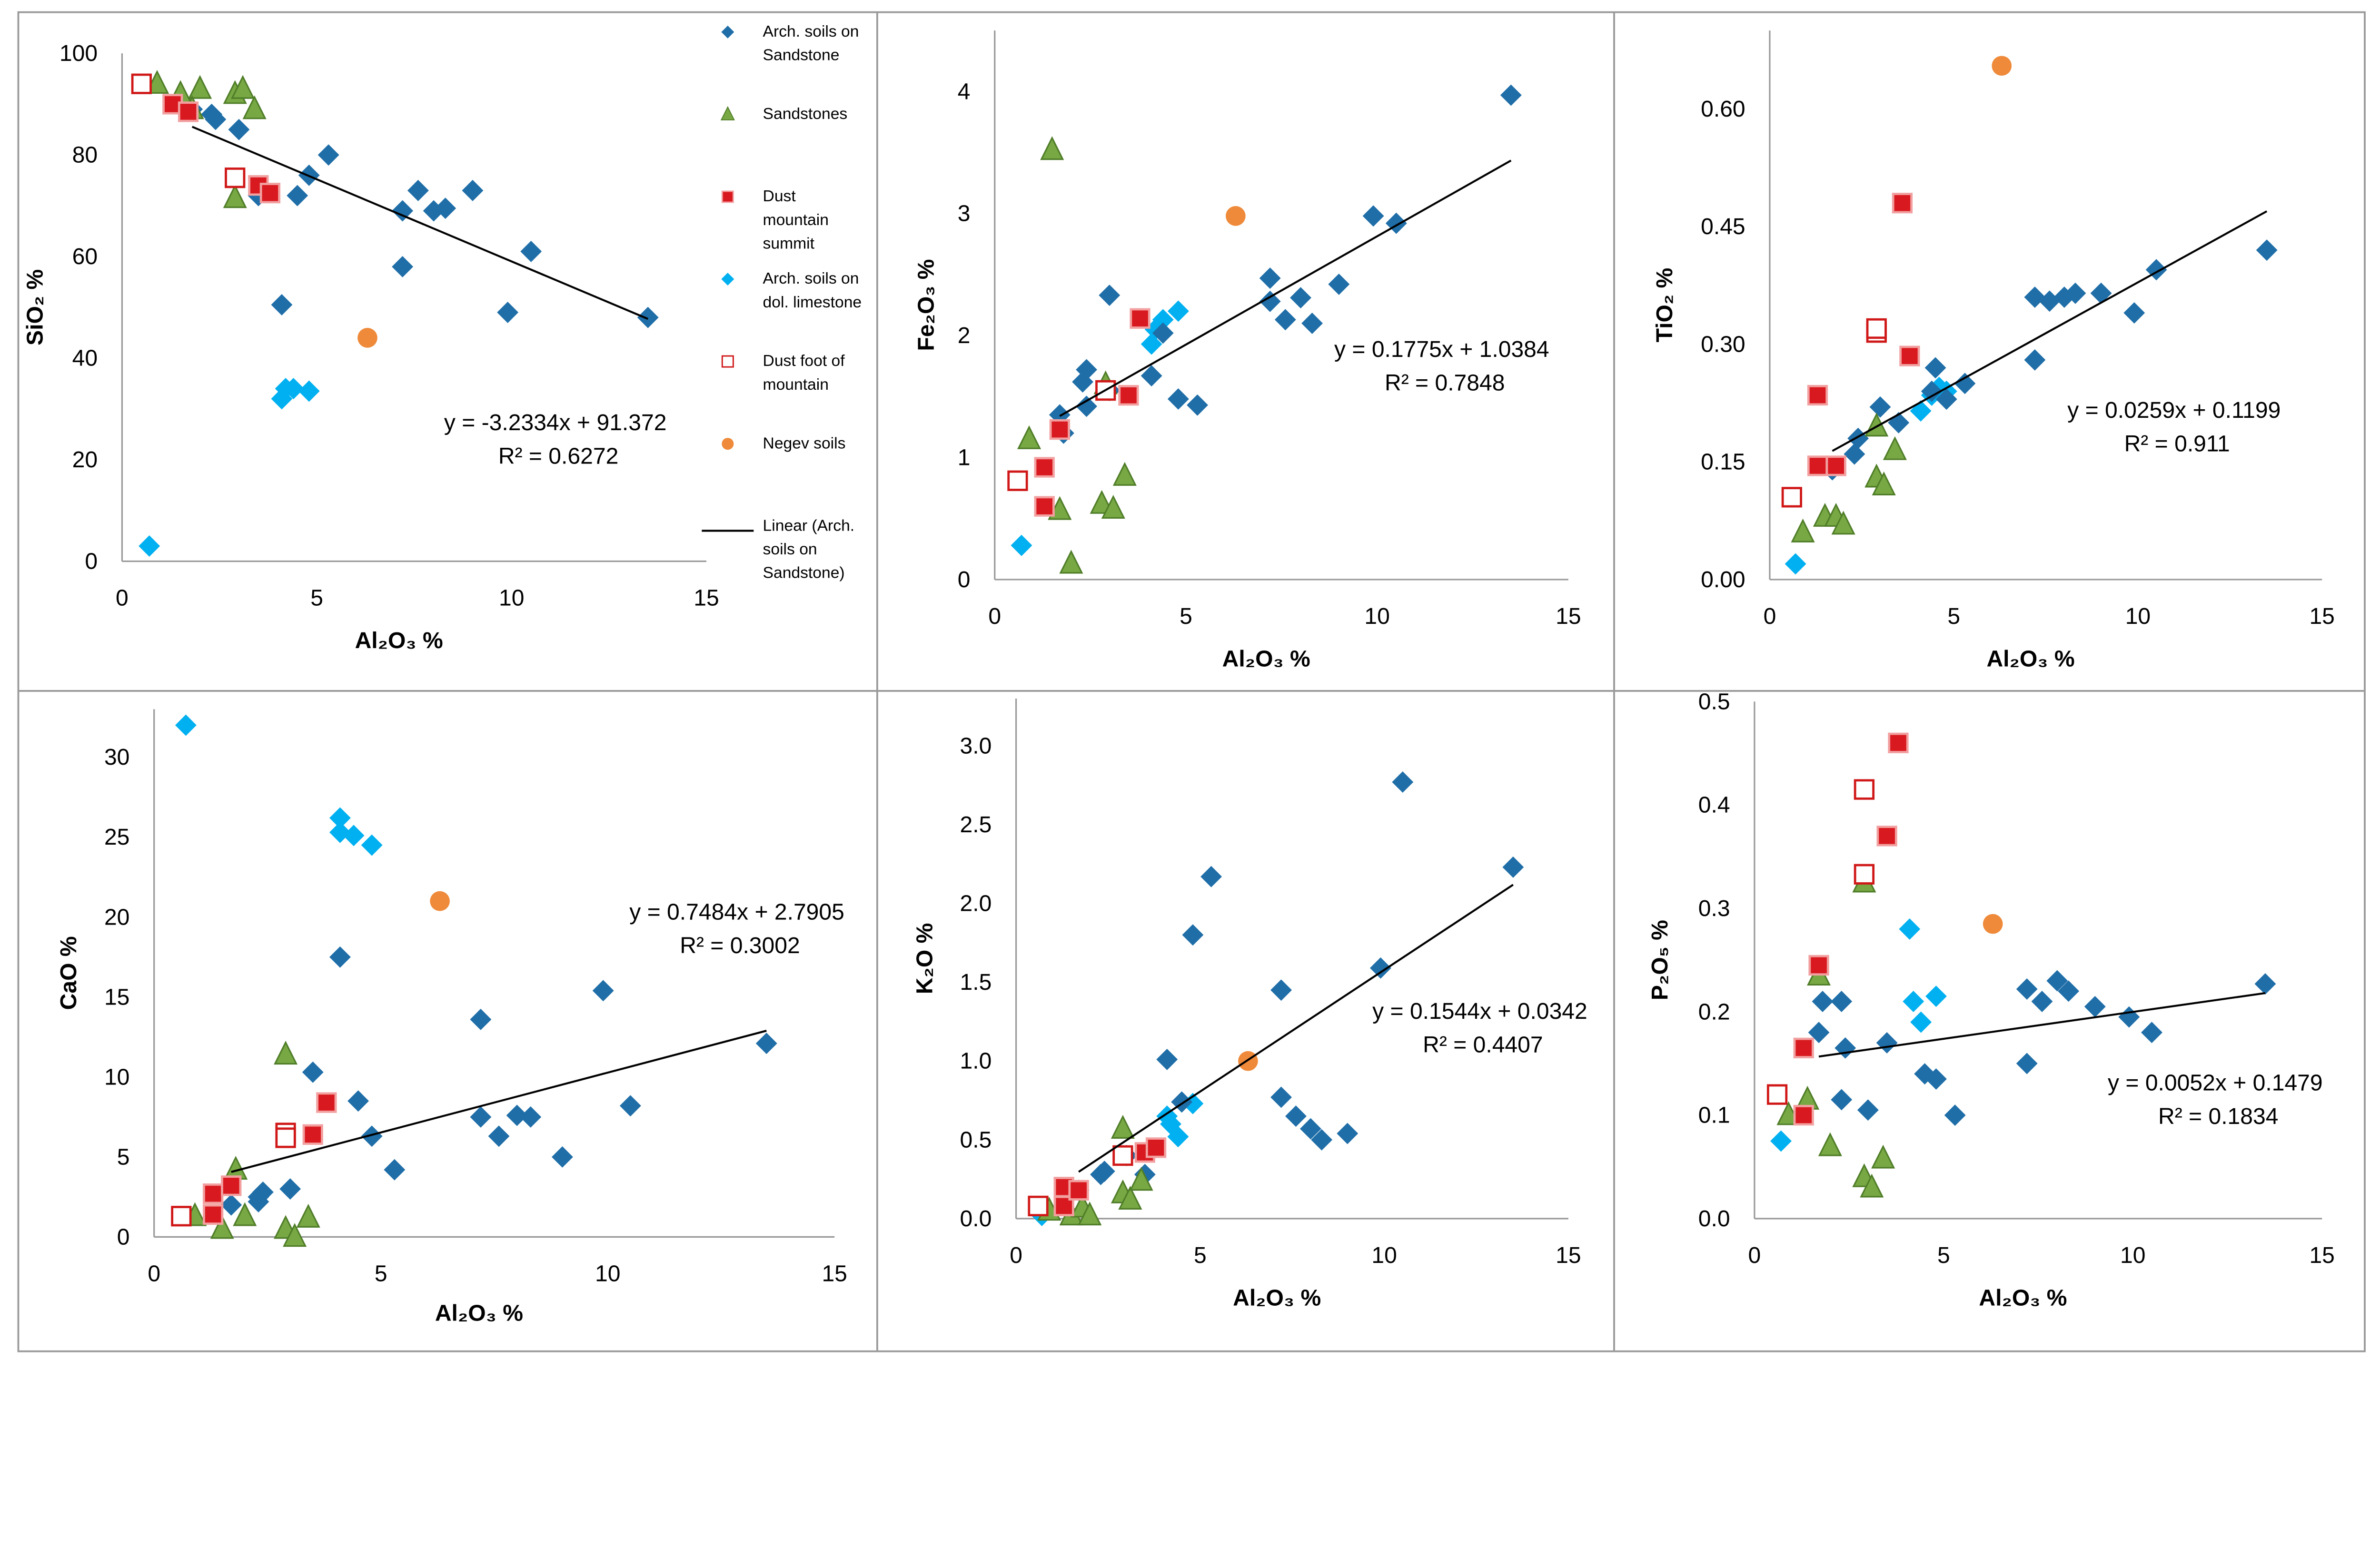  I want to click on y-tick-label: 0.1, so click(1714, 1115).